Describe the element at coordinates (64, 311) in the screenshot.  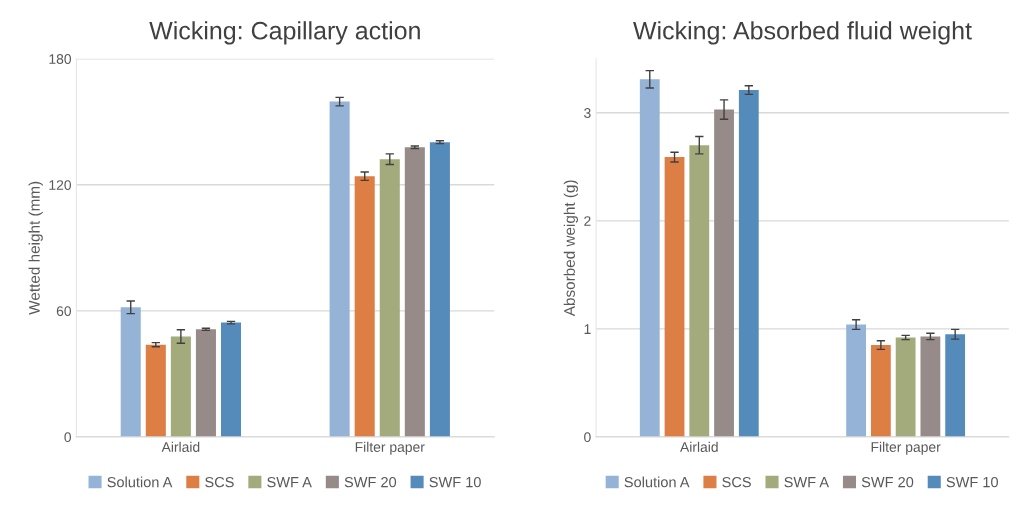
I see `y-tick-label: 60` at that location.